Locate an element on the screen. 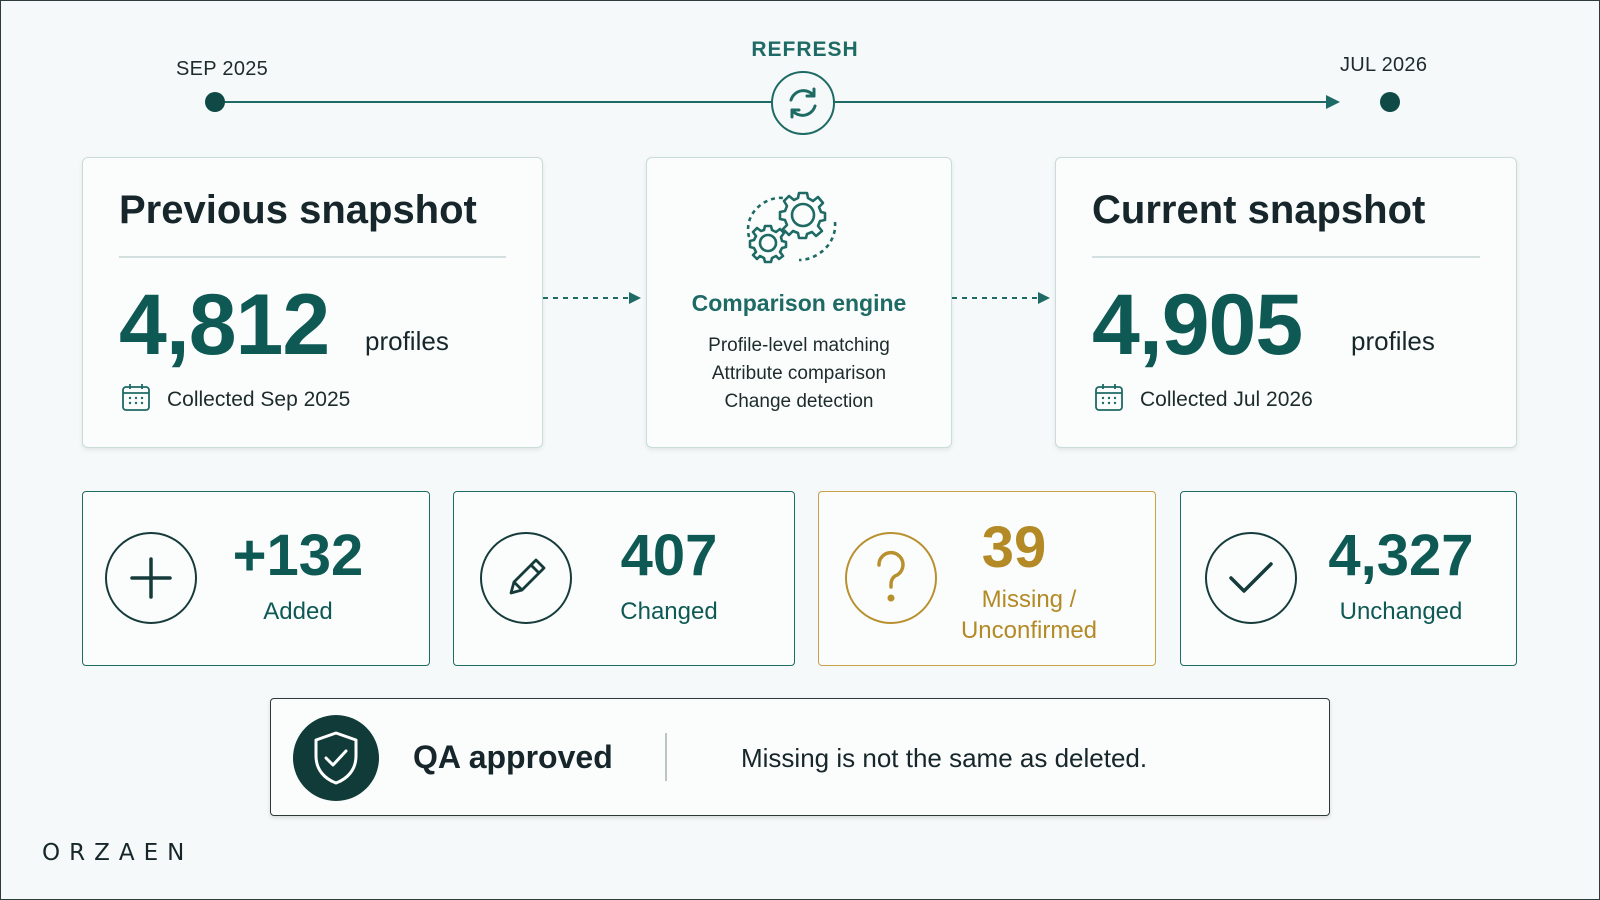  stat-missing-label: Missing / Unconfirmed is located at coordinates (1029, 615).